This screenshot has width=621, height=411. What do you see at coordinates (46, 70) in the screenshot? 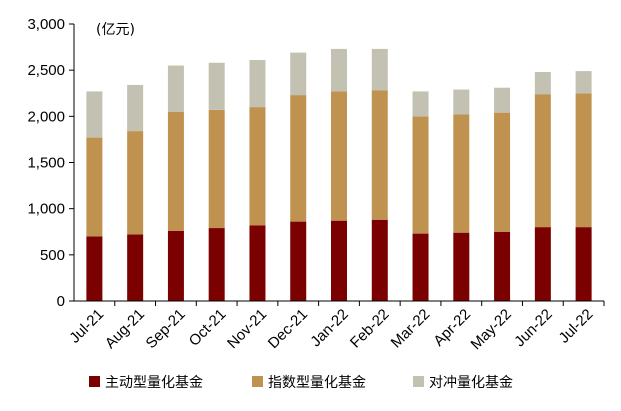
I see `y-tick-label: 2,500` at bounding box center [46, 70].